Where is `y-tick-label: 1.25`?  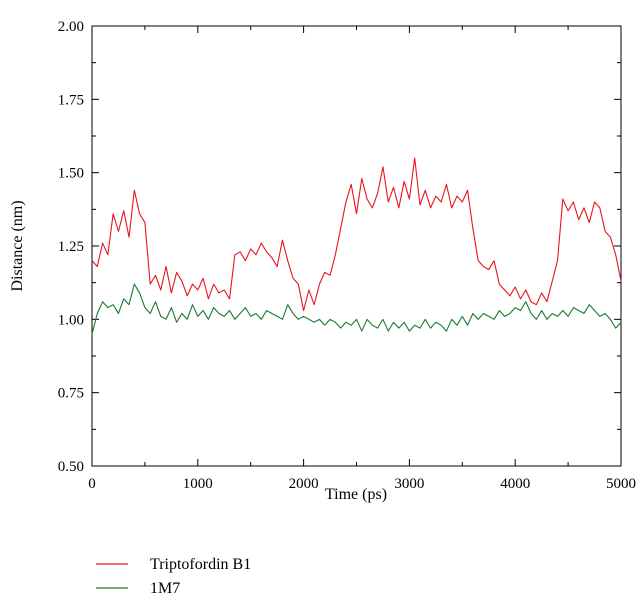
y-tick-label: 1.25 is located at coordinates (71, 247).